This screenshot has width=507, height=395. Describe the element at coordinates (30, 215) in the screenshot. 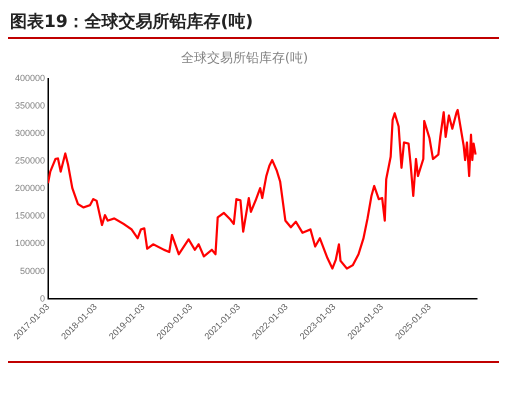

I see `y-tick-label: 150000` at that location.